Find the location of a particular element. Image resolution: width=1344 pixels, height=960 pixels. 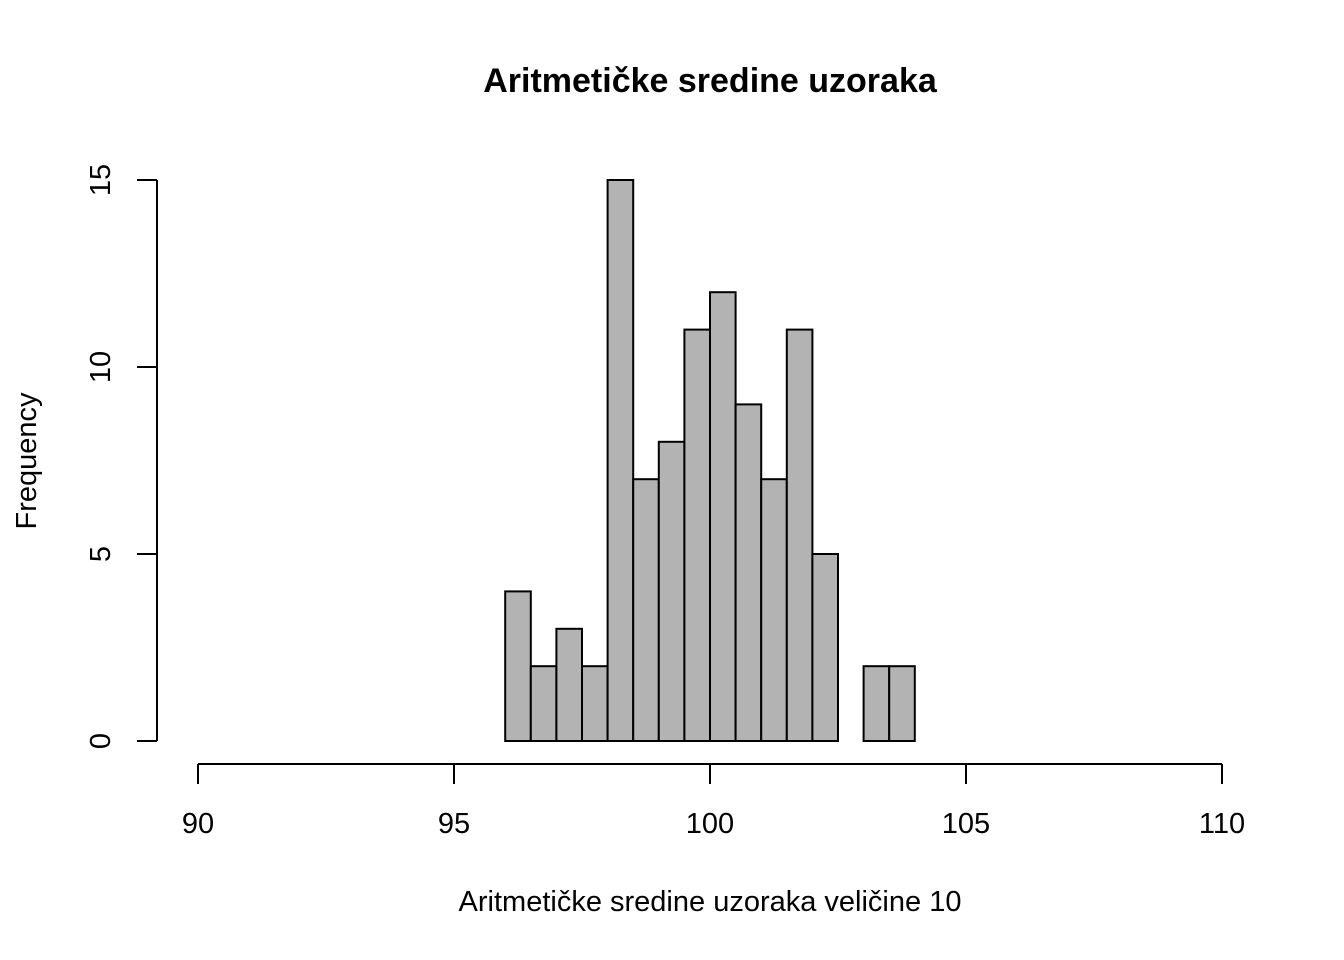

y-axis-label: Frequency is located at coordinates (27, 461).